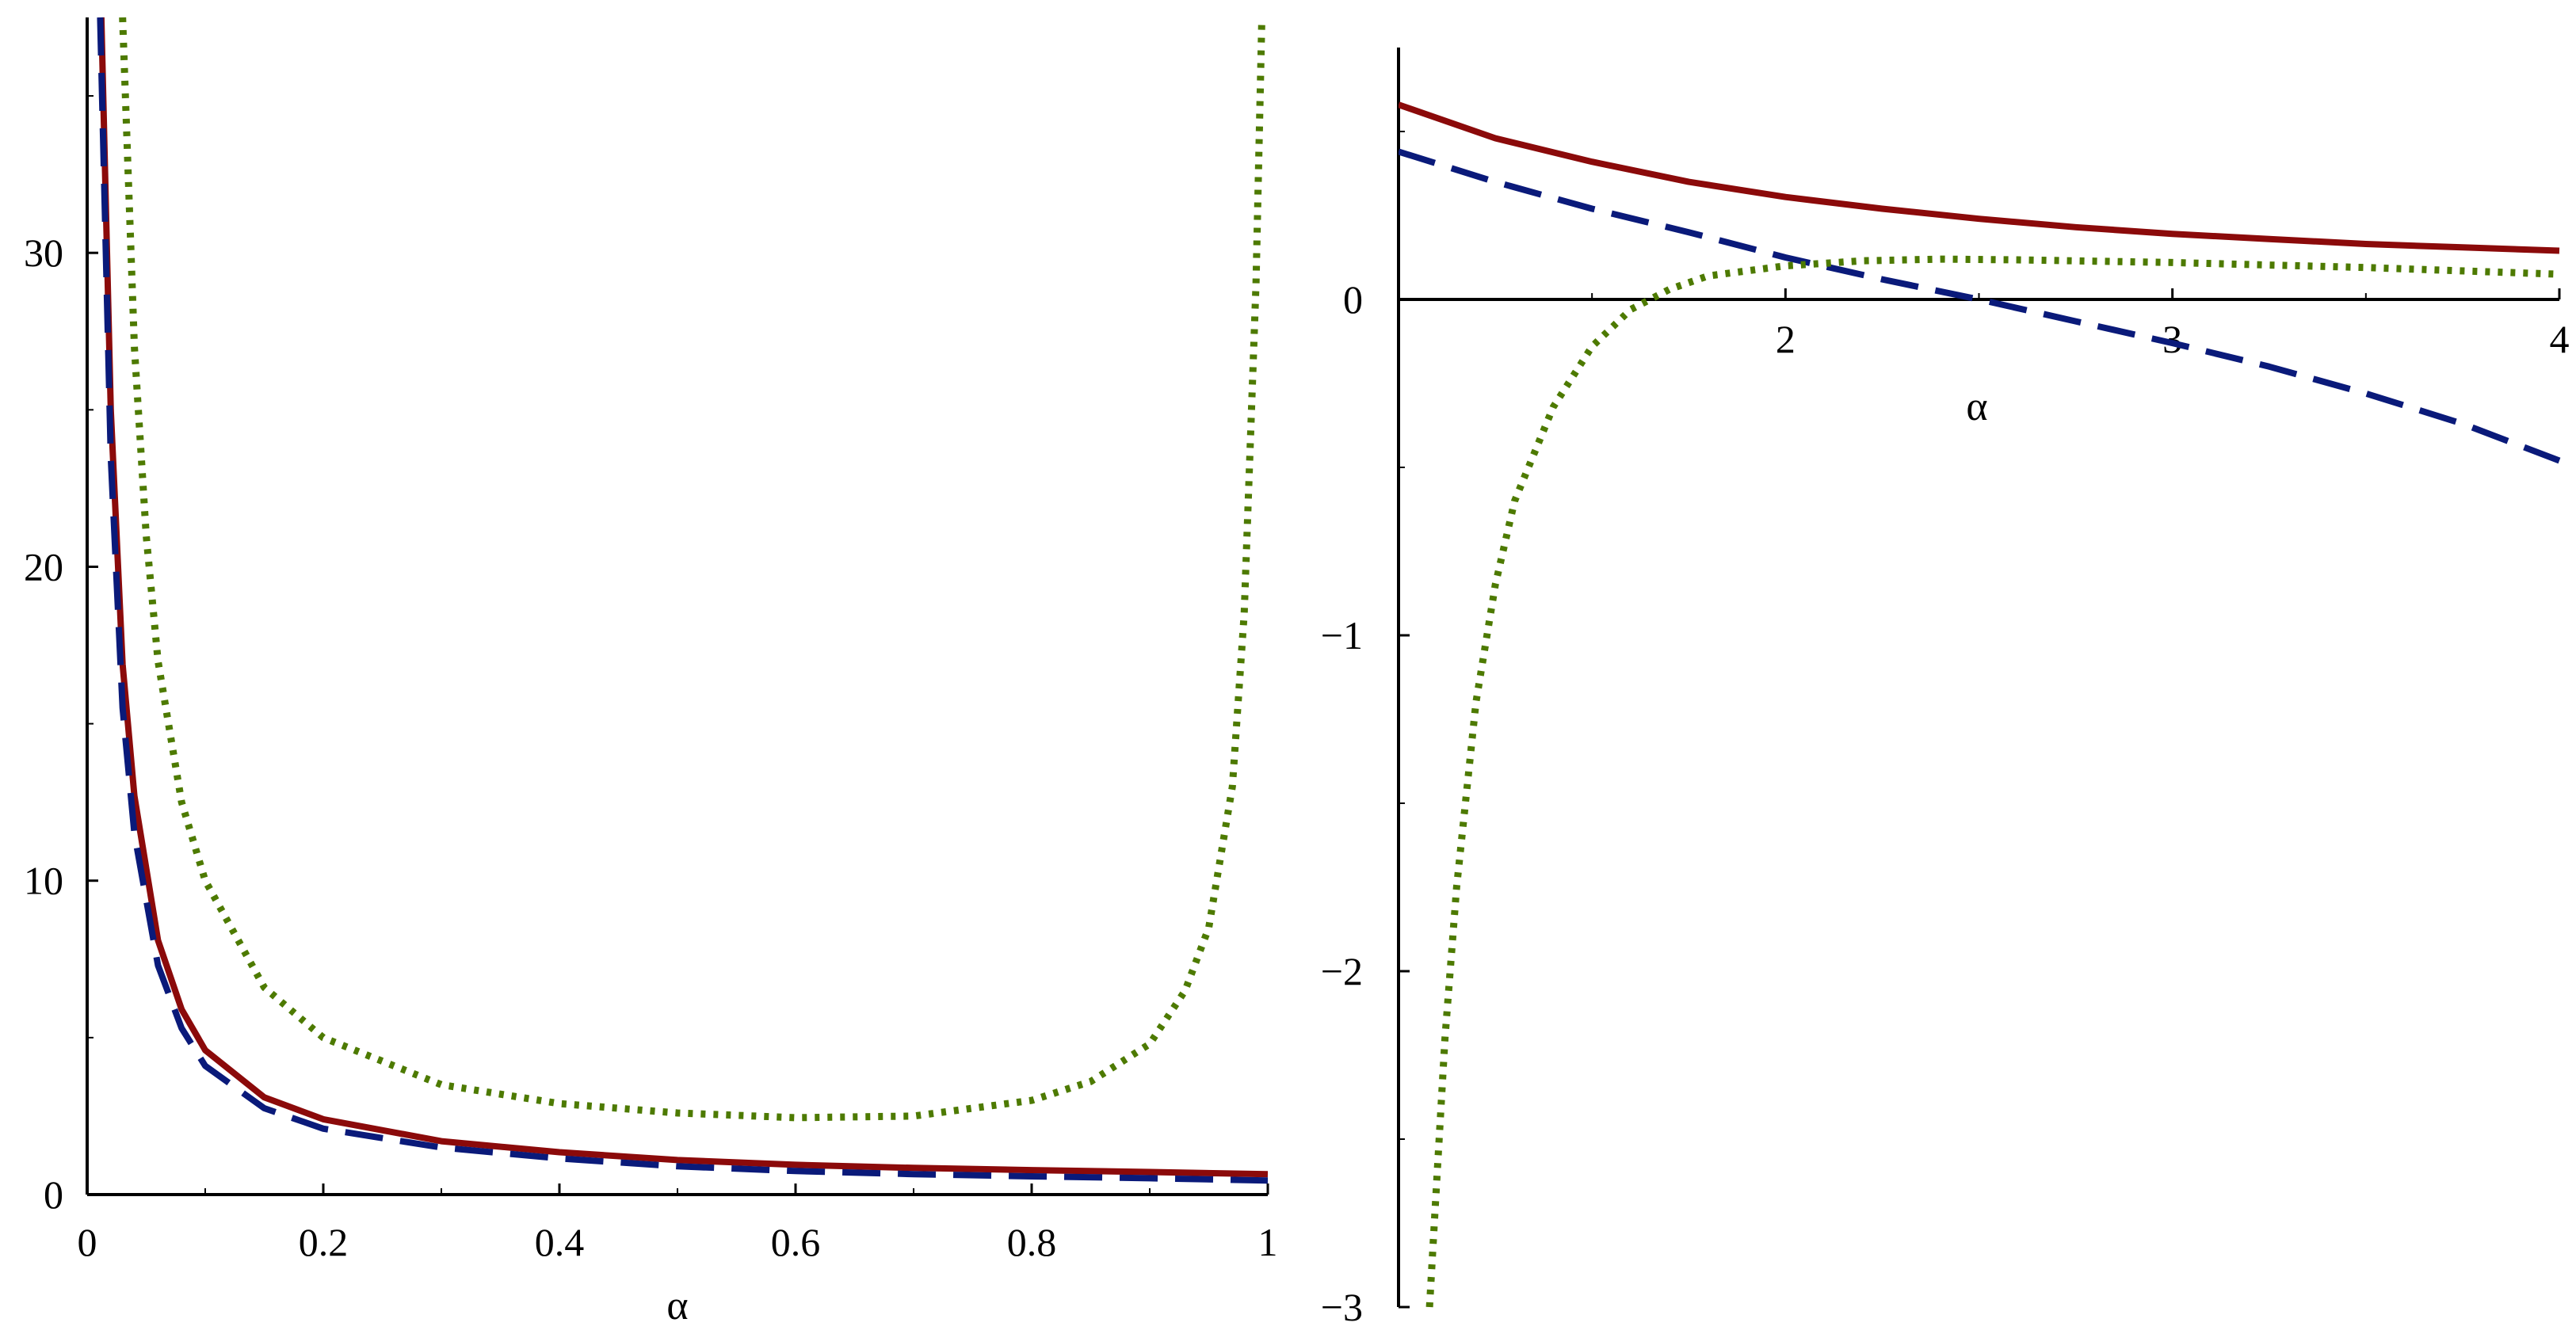 This screenshot has height=1334, width=2576. Describe the element at coordinates (2560, 339) in the screenshot. I see `x-tick-label: 4` at that location.